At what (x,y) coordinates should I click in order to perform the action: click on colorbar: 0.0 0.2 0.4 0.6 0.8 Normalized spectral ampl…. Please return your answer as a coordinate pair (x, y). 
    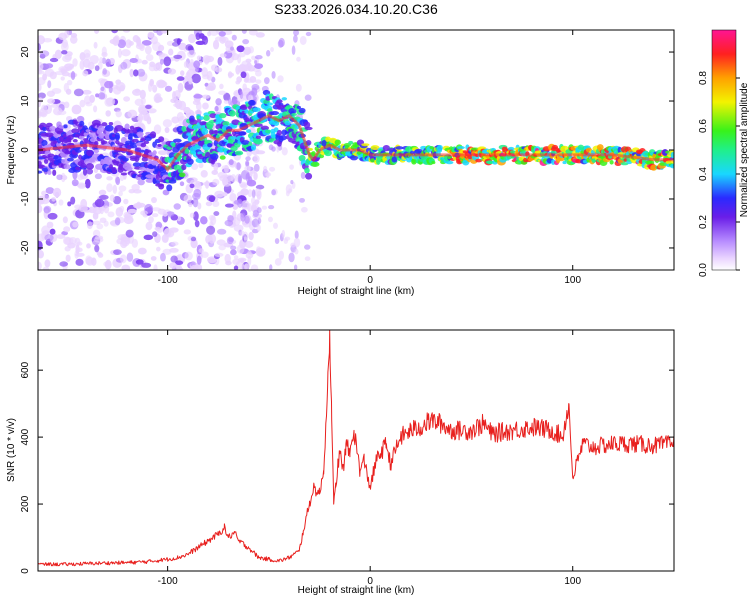
    Looking at the image, I should click on (724, 153).